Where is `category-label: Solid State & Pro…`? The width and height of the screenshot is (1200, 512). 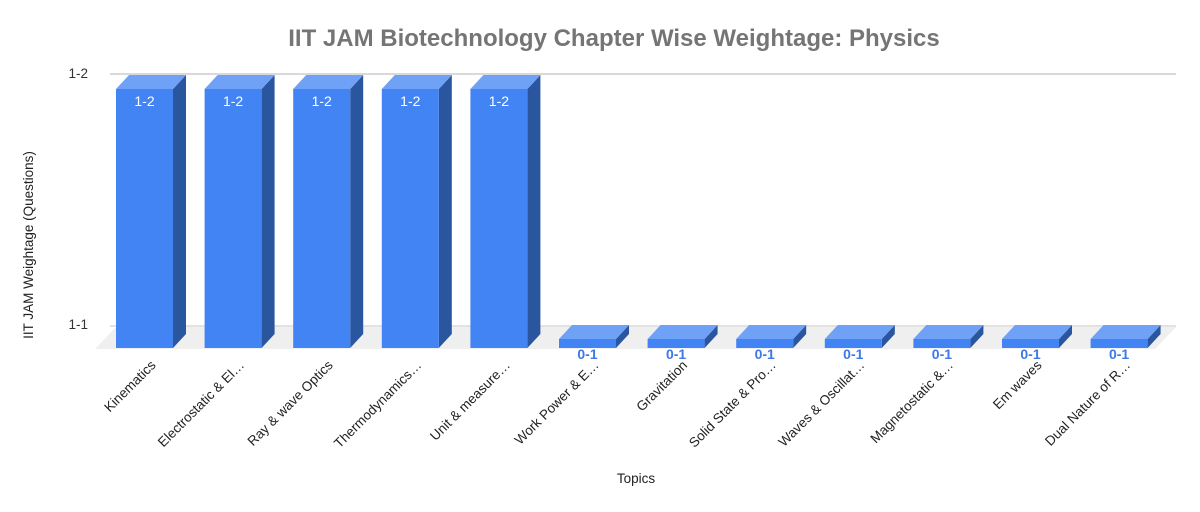 category-label: Solid State & Pro… is located at coordinates (732, 404).